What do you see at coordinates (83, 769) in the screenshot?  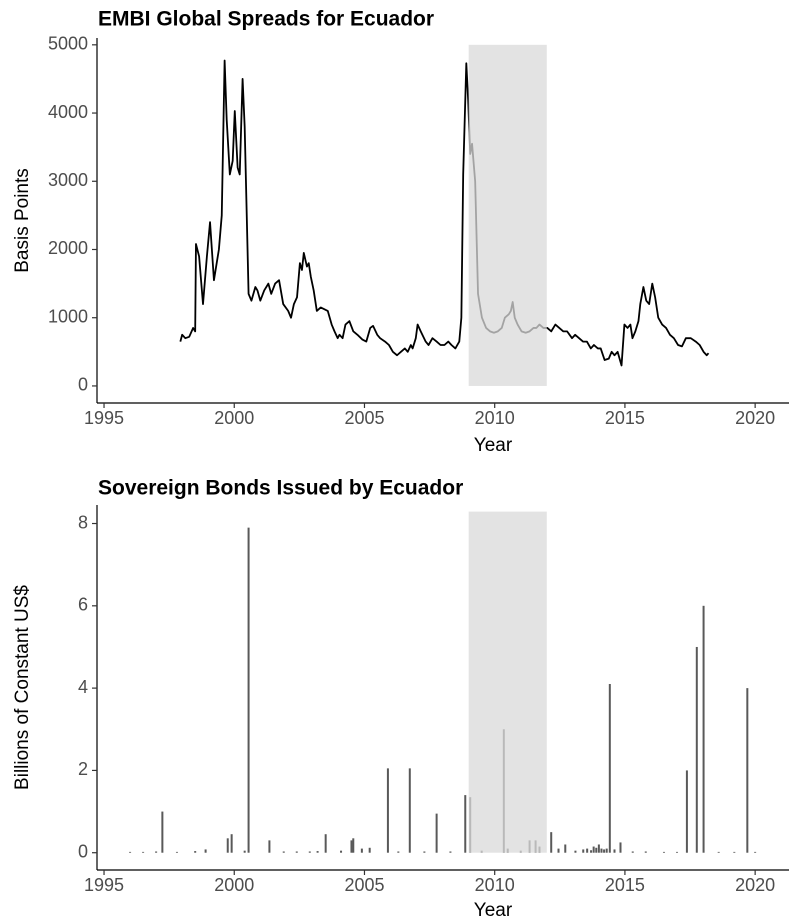 I see `y-tick-label: 2` at bounding box center [83, 769].